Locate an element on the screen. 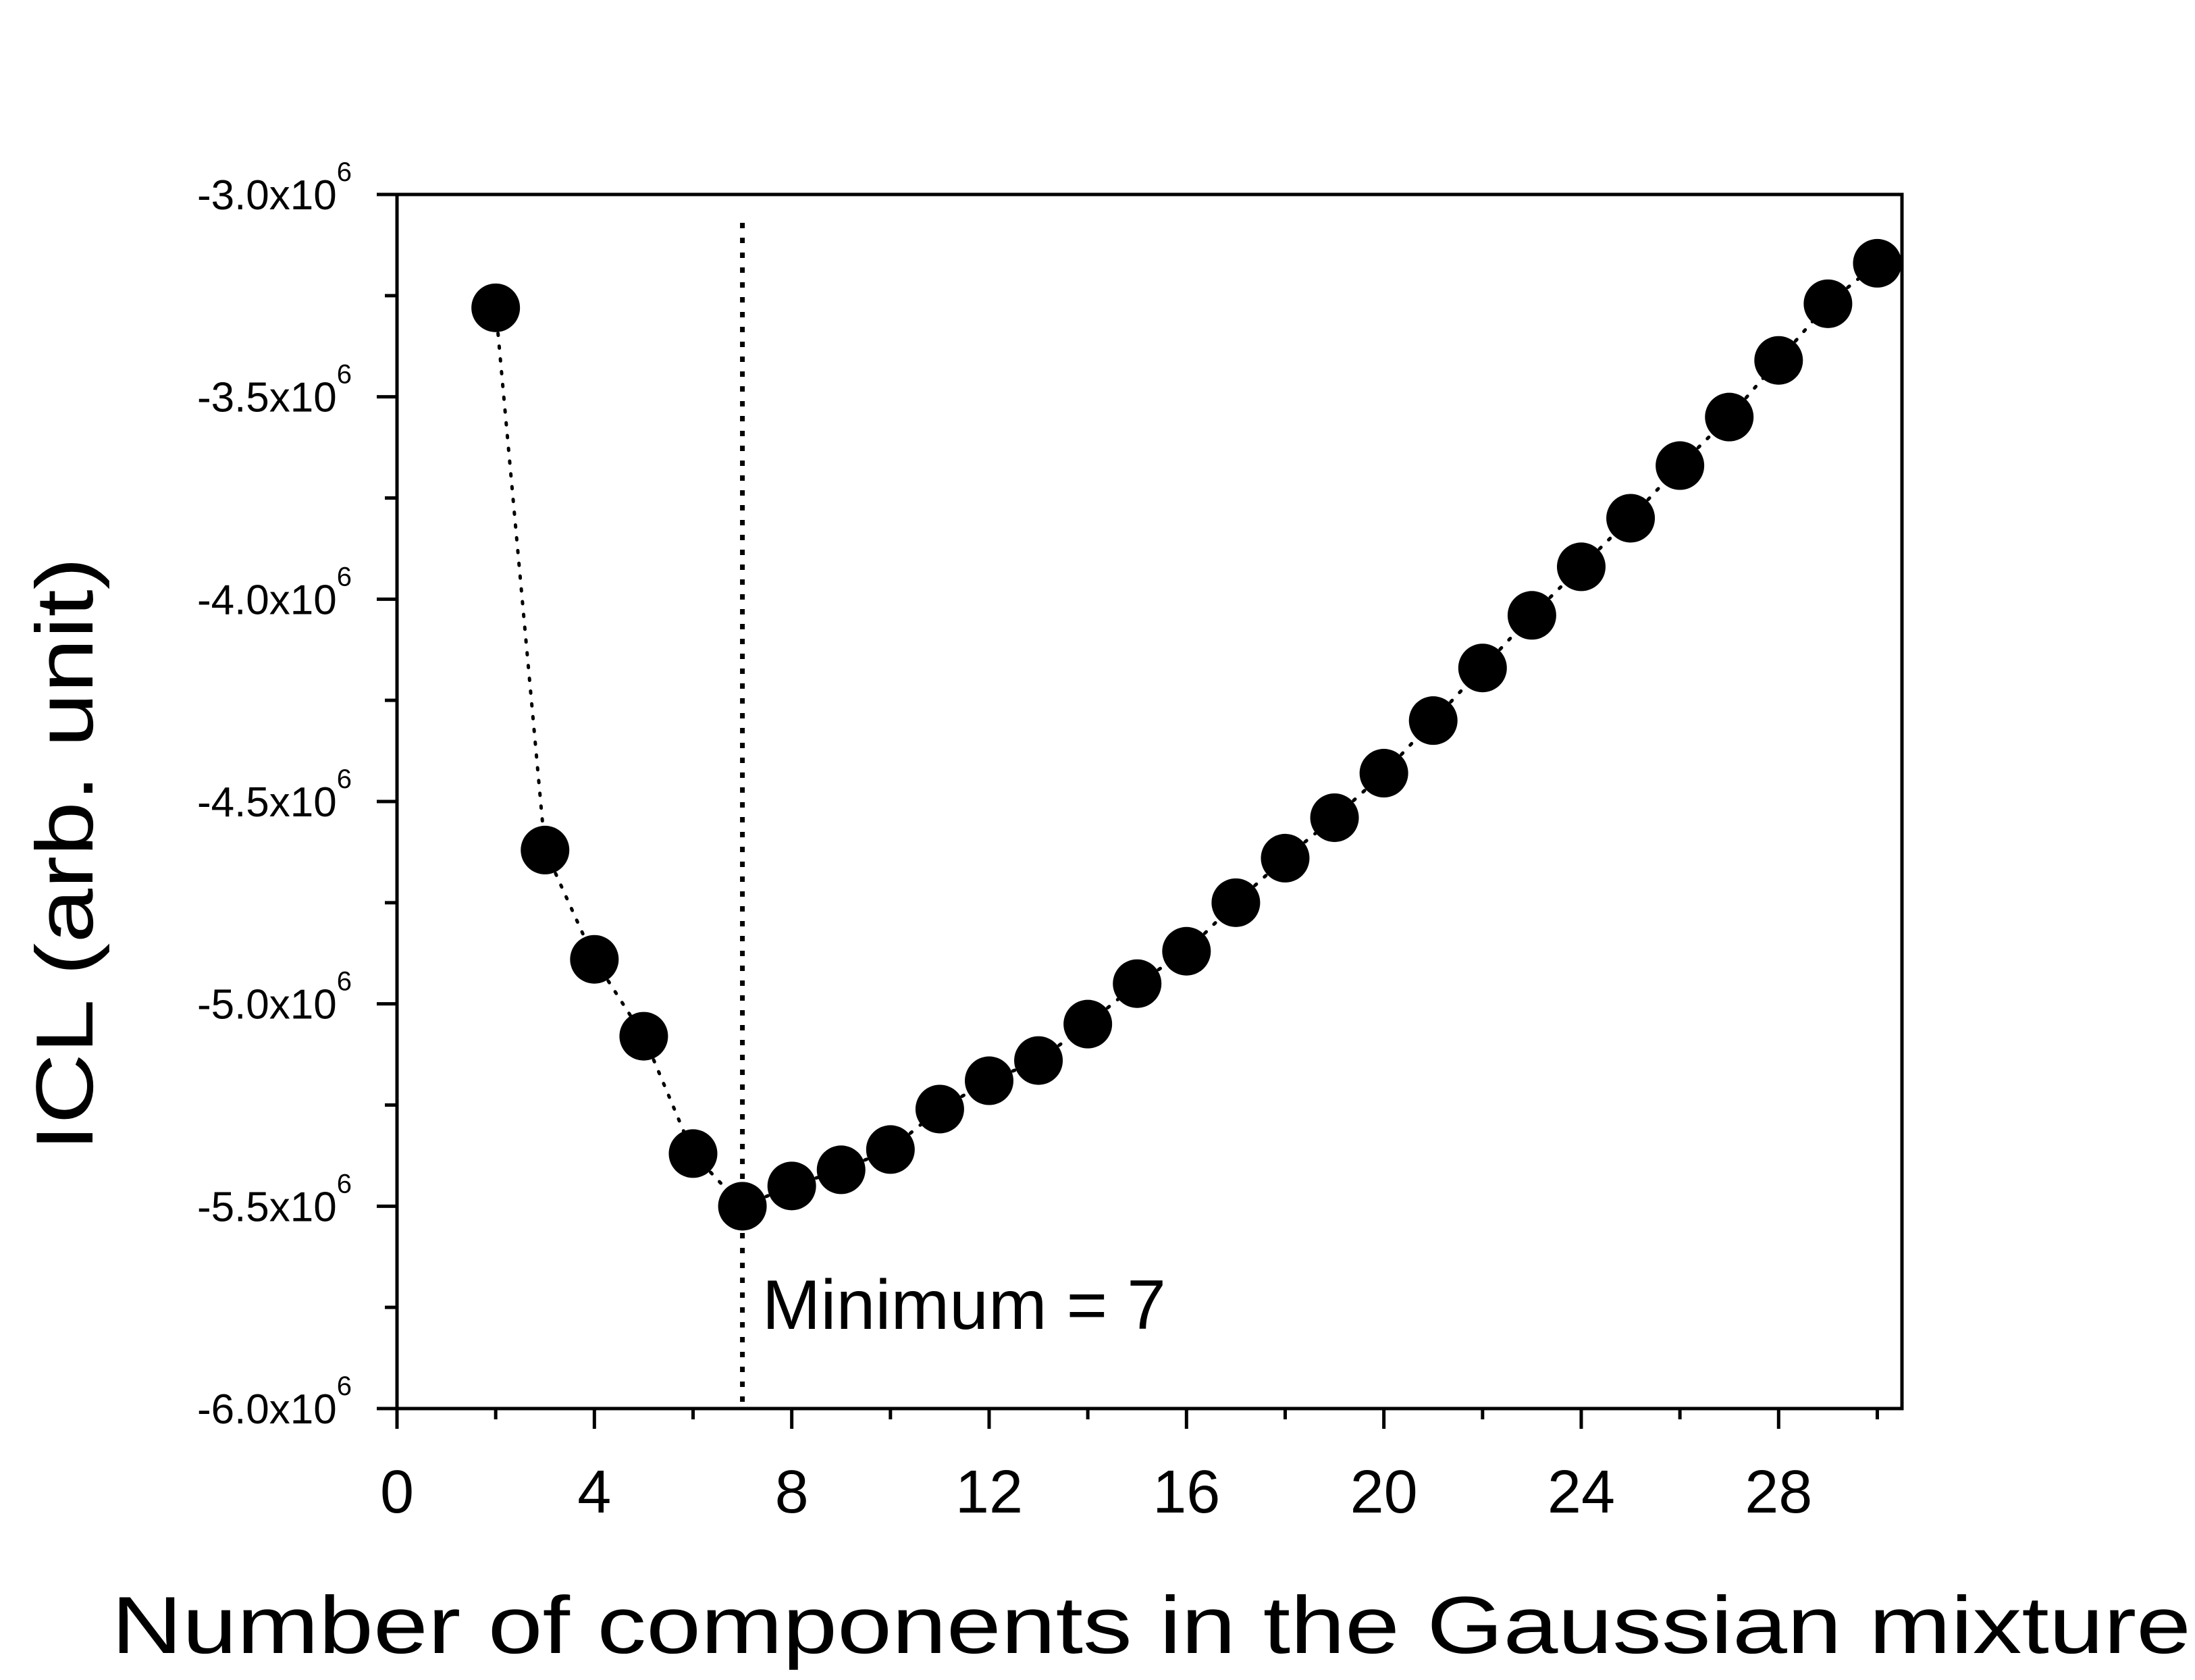  x-tick-label: 4 is located at coordinates (594, 1493).